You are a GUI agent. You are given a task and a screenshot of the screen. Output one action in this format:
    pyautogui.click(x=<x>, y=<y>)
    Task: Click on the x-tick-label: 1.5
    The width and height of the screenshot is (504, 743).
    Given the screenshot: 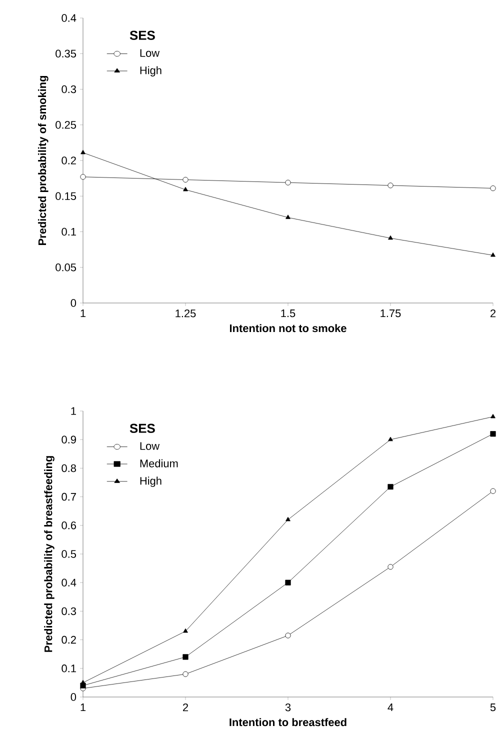 What is the action you would take?
    pyautogui.click(x=288, y=314)
    